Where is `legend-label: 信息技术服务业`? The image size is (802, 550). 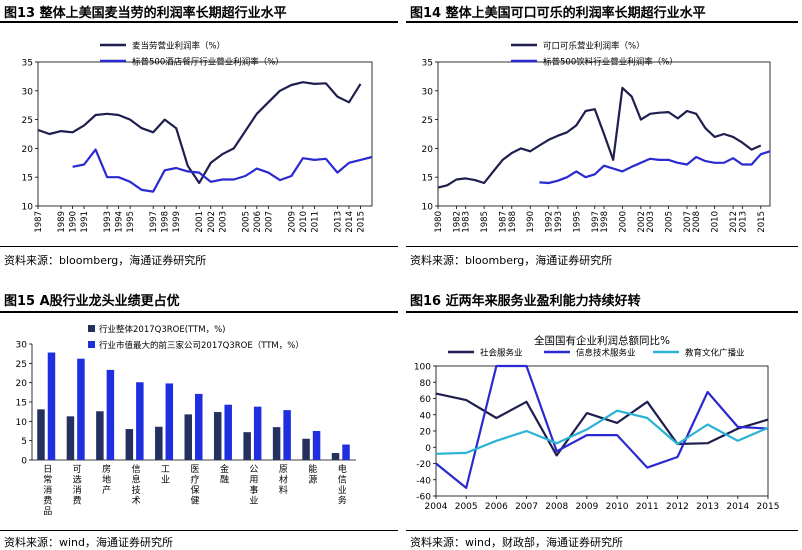
legend-label: 信息技术服务业 is located at coordinates (606, 353).